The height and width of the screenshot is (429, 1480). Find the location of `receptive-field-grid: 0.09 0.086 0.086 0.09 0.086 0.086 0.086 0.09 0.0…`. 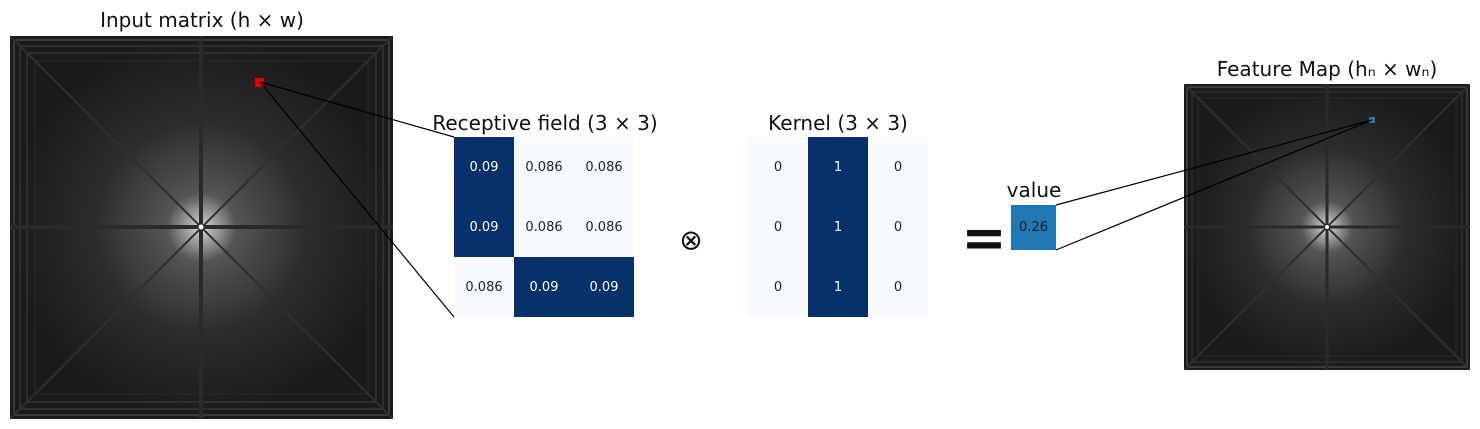

receptive-field-grid: 0.09 0.086 0.086 0.09 0.086 0.086 0.086 0.09 0.0… is located at coordinates (544, 227).